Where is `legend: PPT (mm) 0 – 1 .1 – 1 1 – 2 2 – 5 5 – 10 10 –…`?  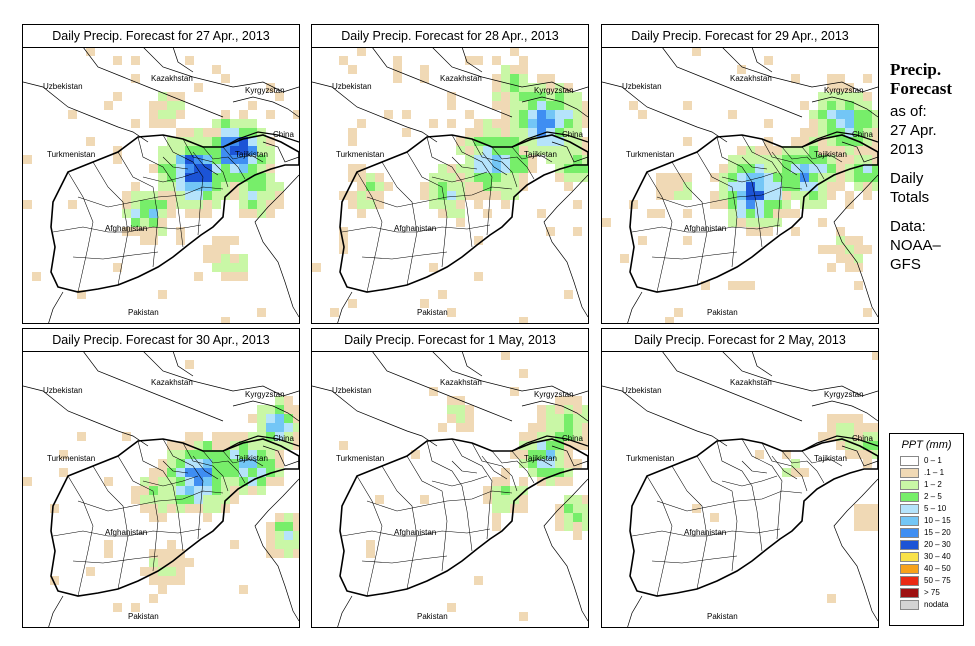 legend: PPT (mm) 0 – 1 .1 – 1 1 – 2 2 – 5 5 – 10 10 –… is located at coordinates (926, 529).